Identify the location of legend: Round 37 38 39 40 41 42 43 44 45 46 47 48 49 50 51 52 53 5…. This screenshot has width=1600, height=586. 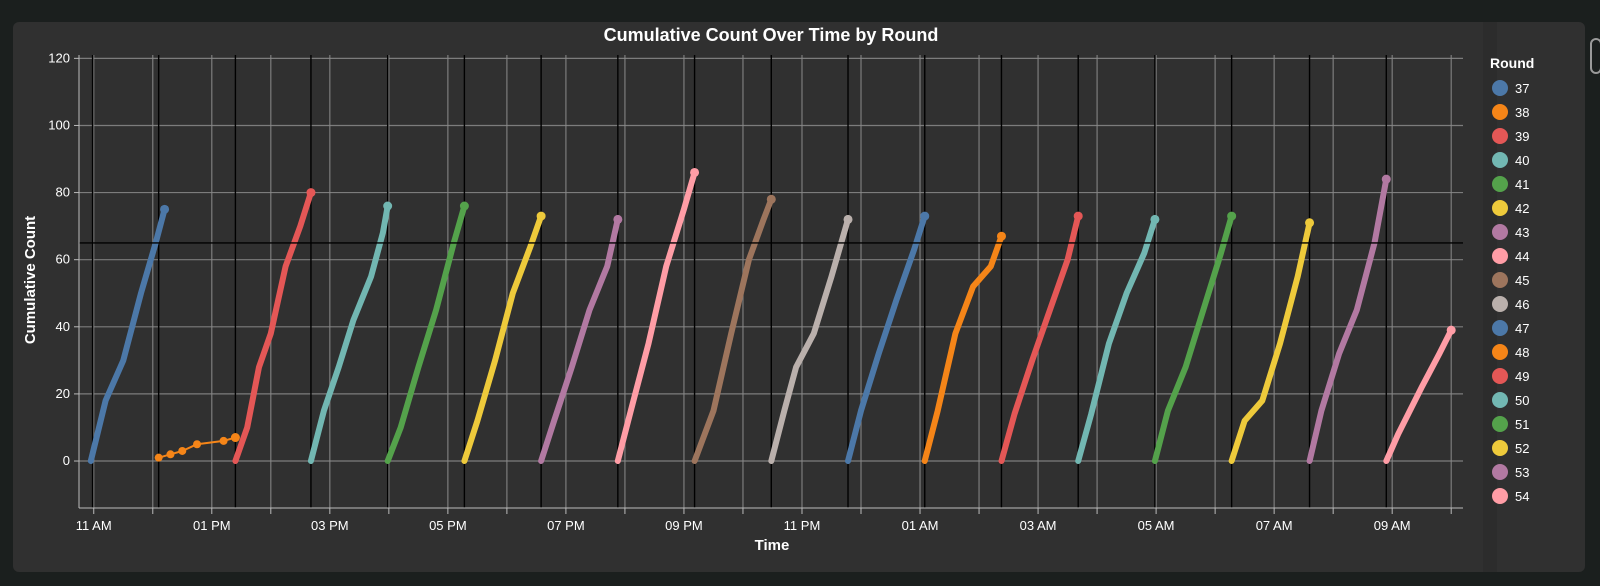
(1512, 279).